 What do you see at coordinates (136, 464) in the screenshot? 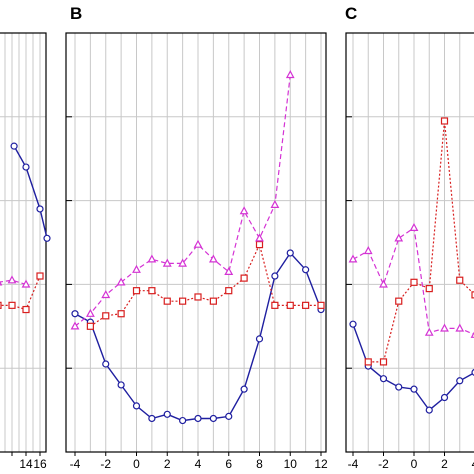
I see `b-x-tick-label: 0` at bounding box center [136, 464].